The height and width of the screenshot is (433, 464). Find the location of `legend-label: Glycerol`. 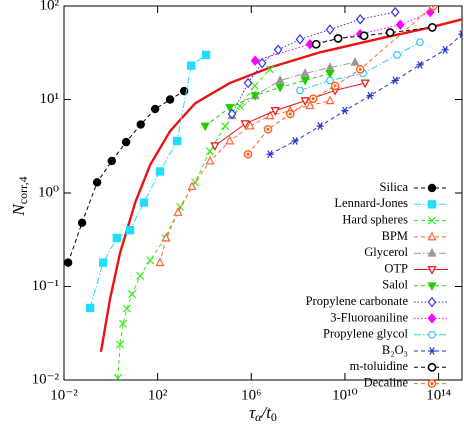

legend-label: Glycerol is located at coordinates (386, 252).